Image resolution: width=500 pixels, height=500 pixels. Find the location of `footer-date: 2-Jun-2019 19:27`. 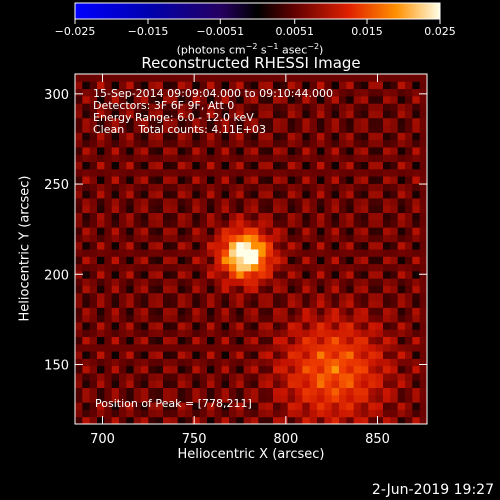

footer-date: 2-Jun-2019 19:27 is located at coordinates (432, 490).